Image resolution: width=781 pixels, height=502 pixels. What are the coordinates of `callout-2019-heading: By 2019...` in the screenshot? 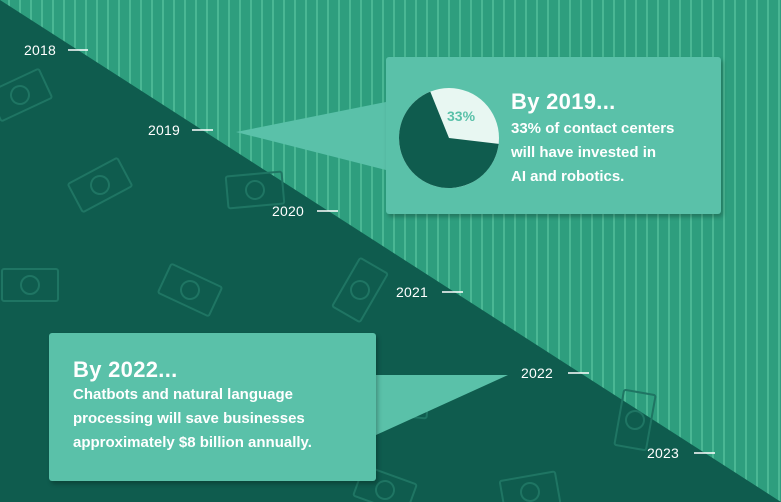 It's located at (563, 101).